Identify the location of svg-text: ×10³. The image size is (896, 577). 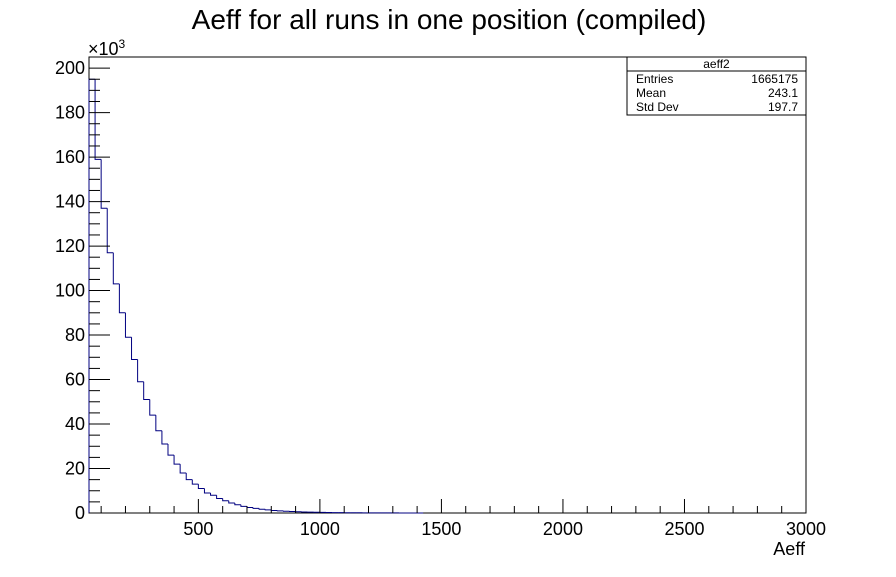
(107, 48).